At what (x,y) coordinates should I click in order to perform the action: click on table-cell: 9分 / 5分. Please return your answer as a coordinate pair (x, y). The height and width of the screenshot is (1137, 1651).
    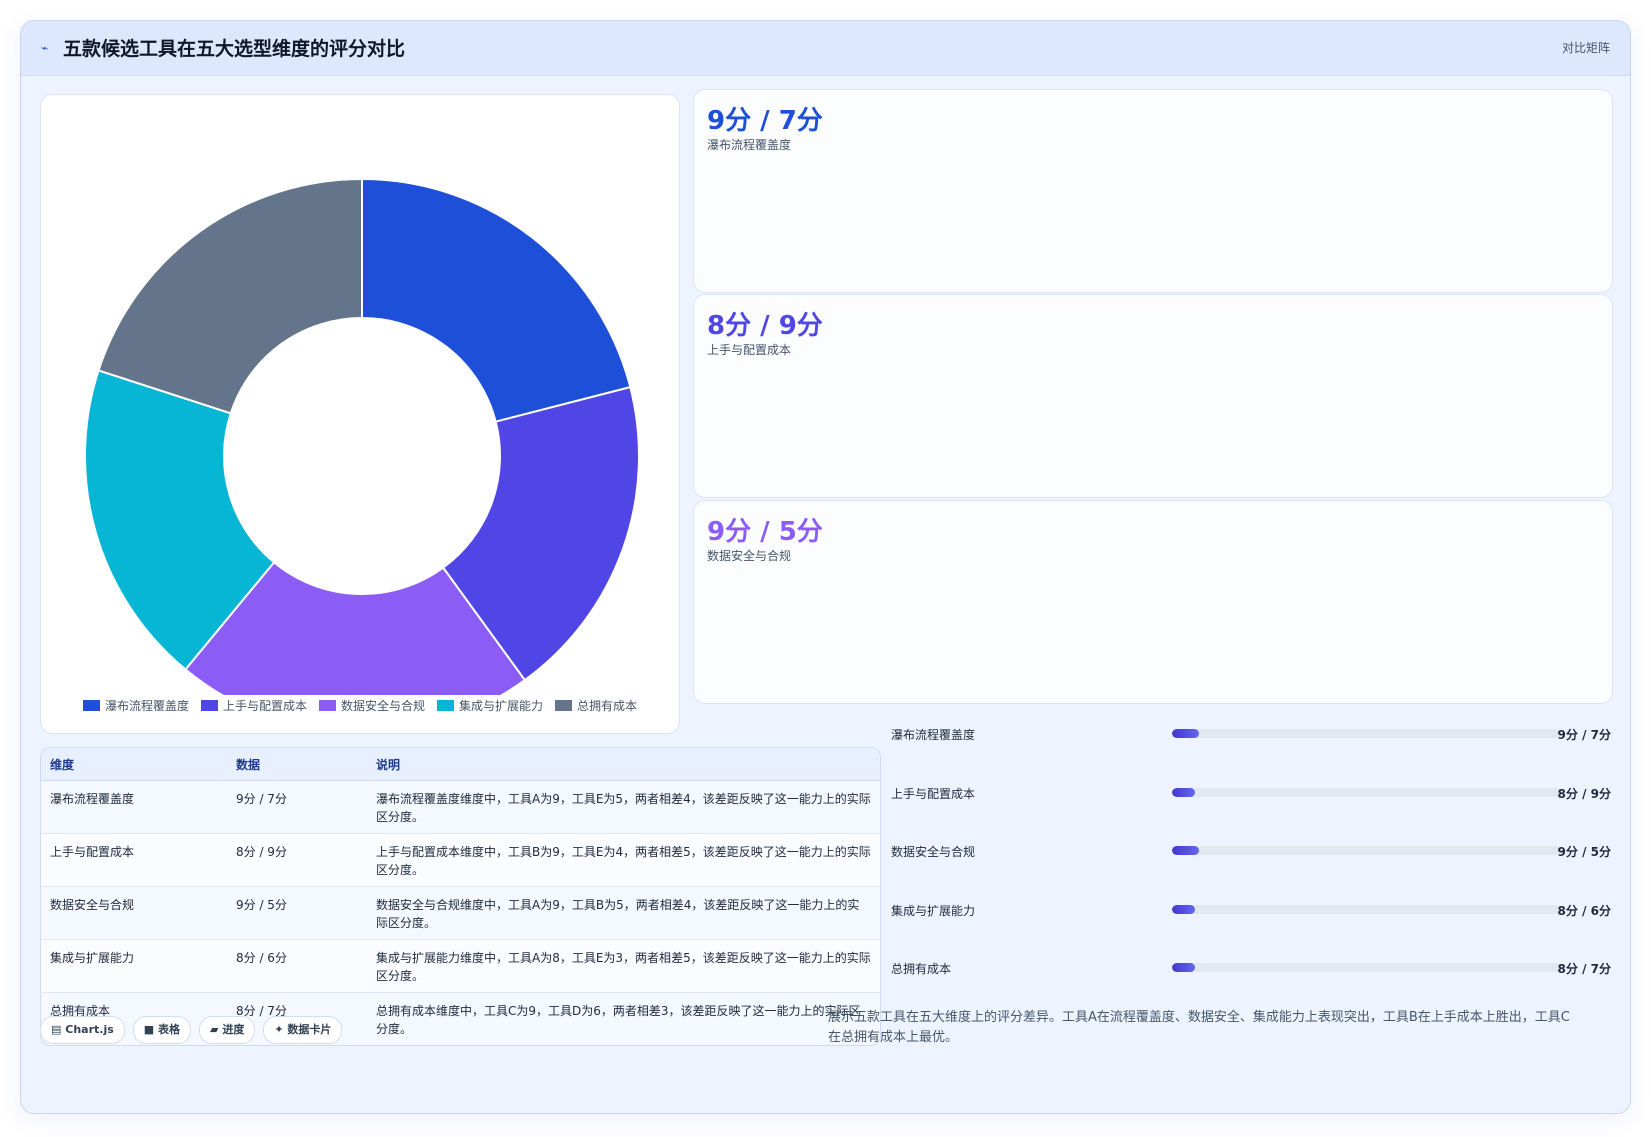
    Looking at the image, I should click on (297, 913).